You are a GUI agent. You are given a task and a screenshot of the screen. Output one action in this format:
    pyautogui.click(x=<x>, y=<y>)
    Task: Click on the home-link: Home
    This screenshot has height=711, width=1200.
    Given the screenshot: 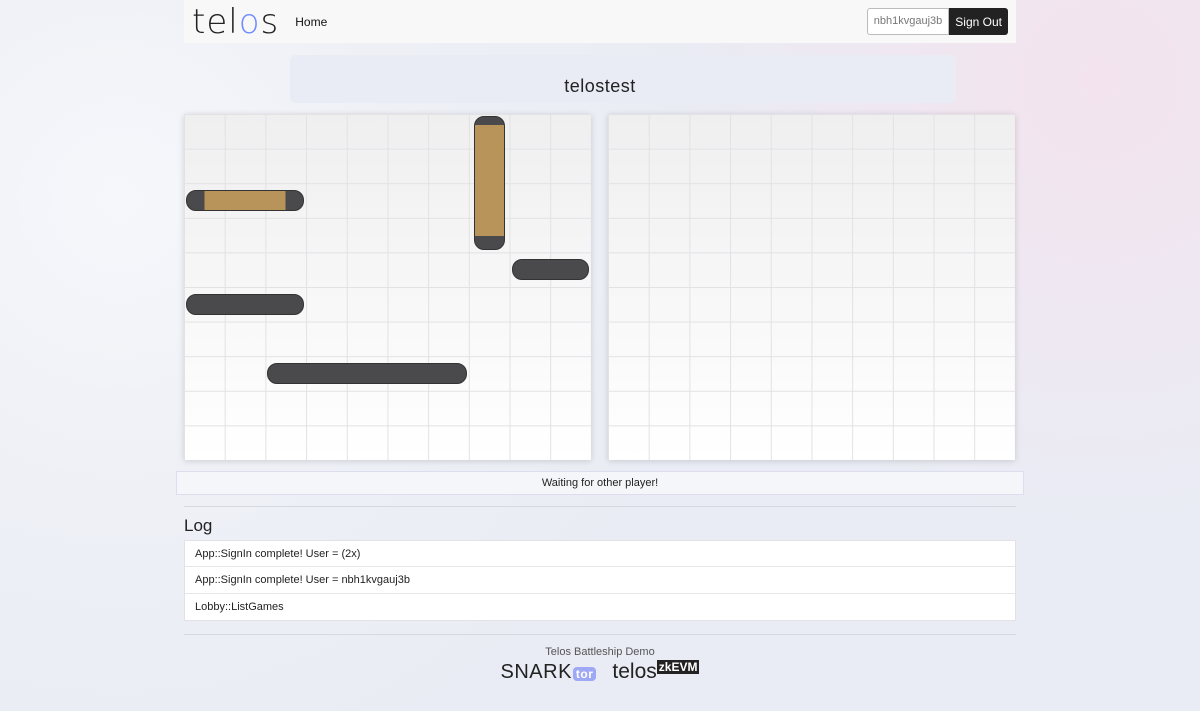 What is the action you would take?
    pyautogui.click(x=311, y=21)
    